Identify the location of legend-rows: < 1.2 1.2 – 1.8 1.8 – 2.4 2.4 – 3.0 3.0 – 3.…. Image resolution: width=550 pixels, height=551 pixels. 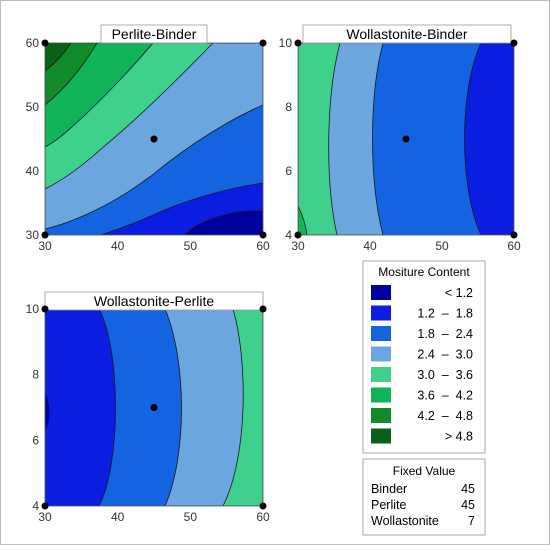
(422, 364).